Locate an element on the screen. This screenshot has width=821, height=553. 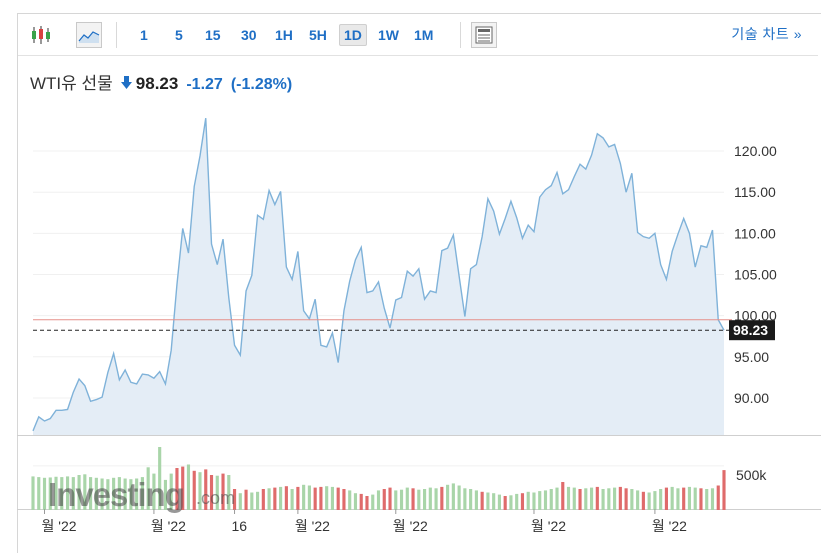
y-tick-label: 120.00 is located at coordinates (755, 151).